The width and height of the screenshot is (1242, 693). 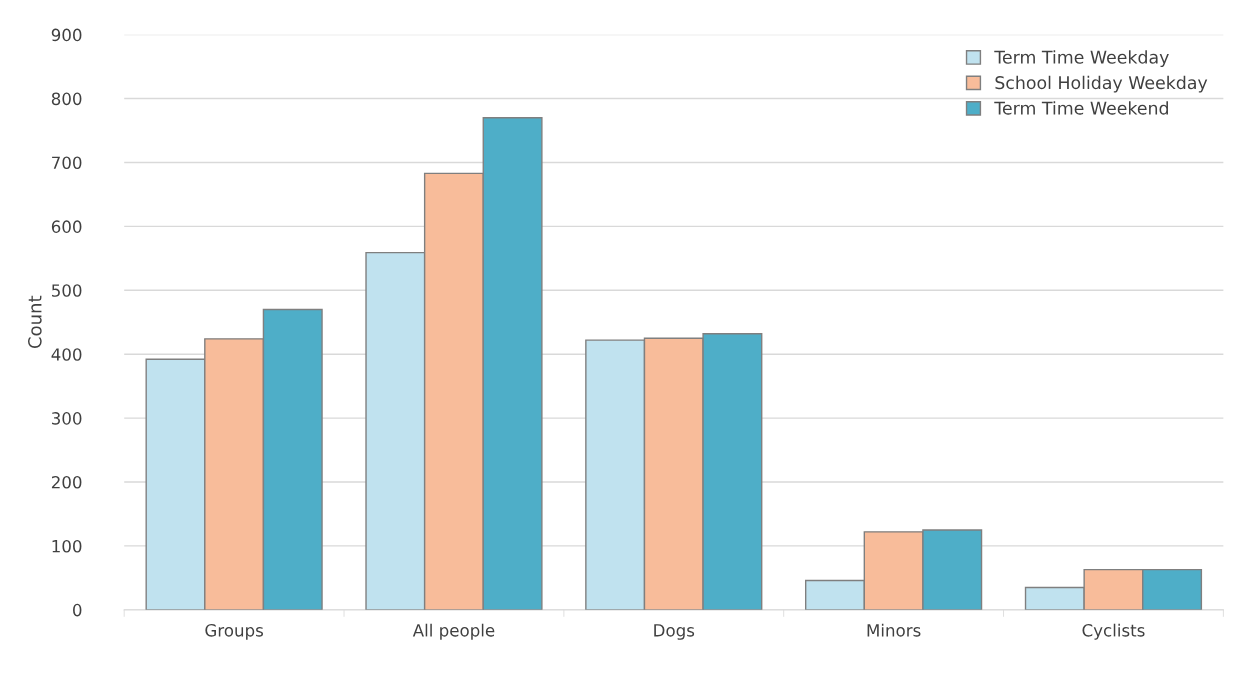 I want to click on y-tick-label: 0, so click(x=77, y=610).